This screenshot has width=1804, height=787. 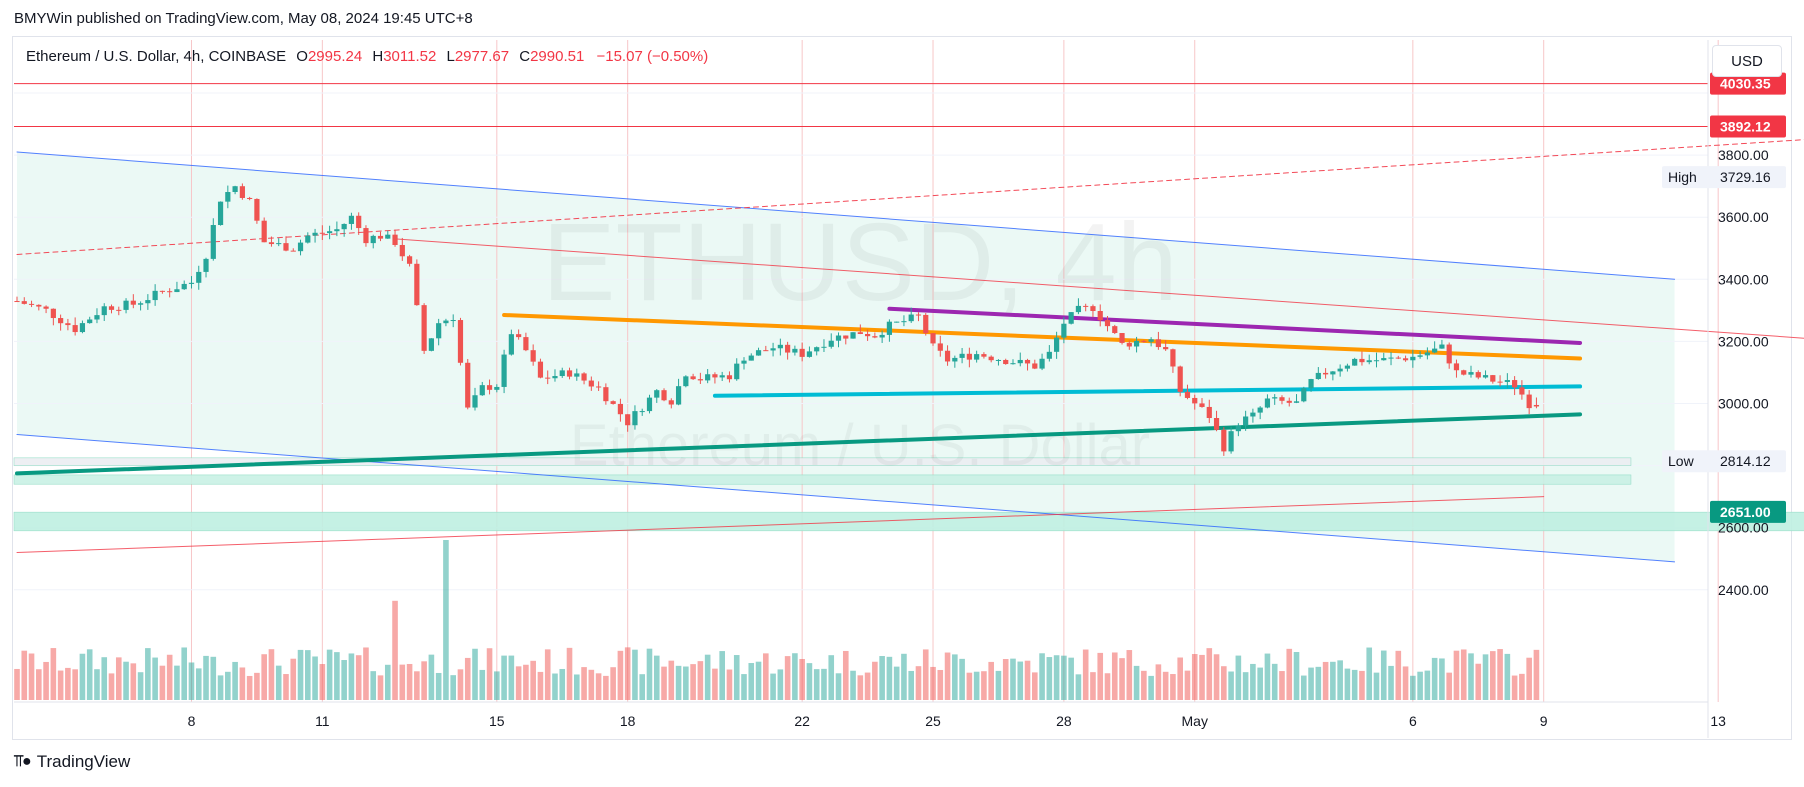 What do you see at coordinates (410, 56) in the screenshot?
I see `high-value: 3011.52` at bounding box center [410, 56].